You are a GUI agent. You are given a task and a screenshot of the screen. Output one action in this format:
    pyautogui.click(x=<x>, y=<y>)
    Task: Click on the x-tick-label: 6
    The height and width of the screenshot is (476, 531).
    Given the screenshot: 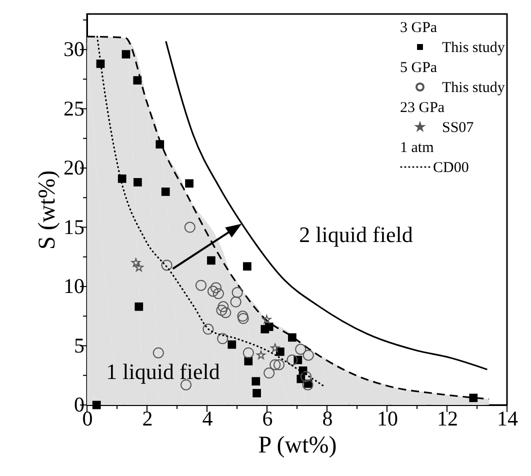 What is the action you would take?
    pyautogui.click(x=267, y=418)
    